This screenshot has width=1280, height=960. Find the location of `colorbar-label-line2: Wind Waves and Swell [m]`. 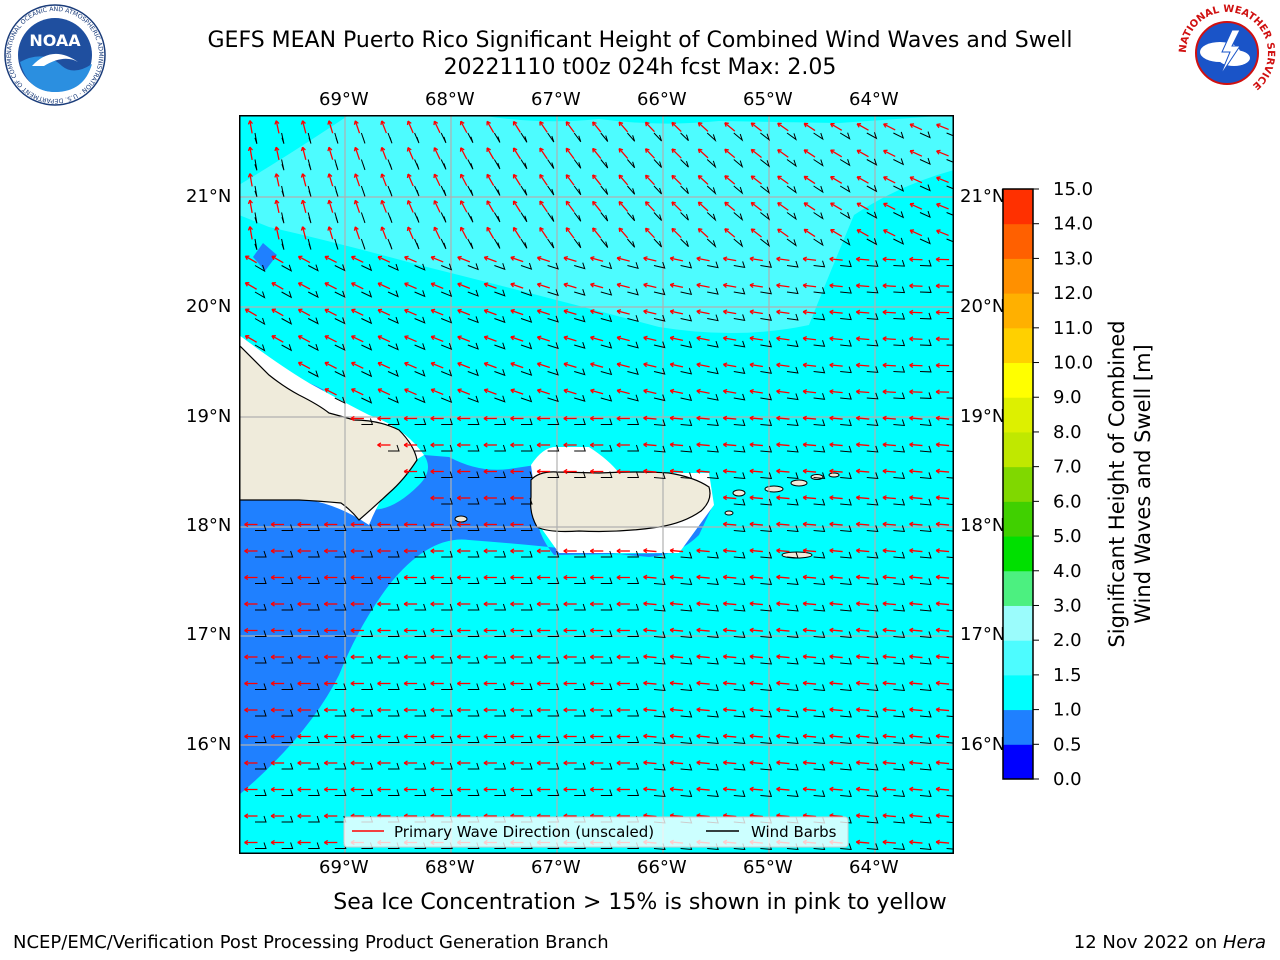

colorbar-label-line2: Wind Waves and Swell [m] is located at coordinates (1143, 484).